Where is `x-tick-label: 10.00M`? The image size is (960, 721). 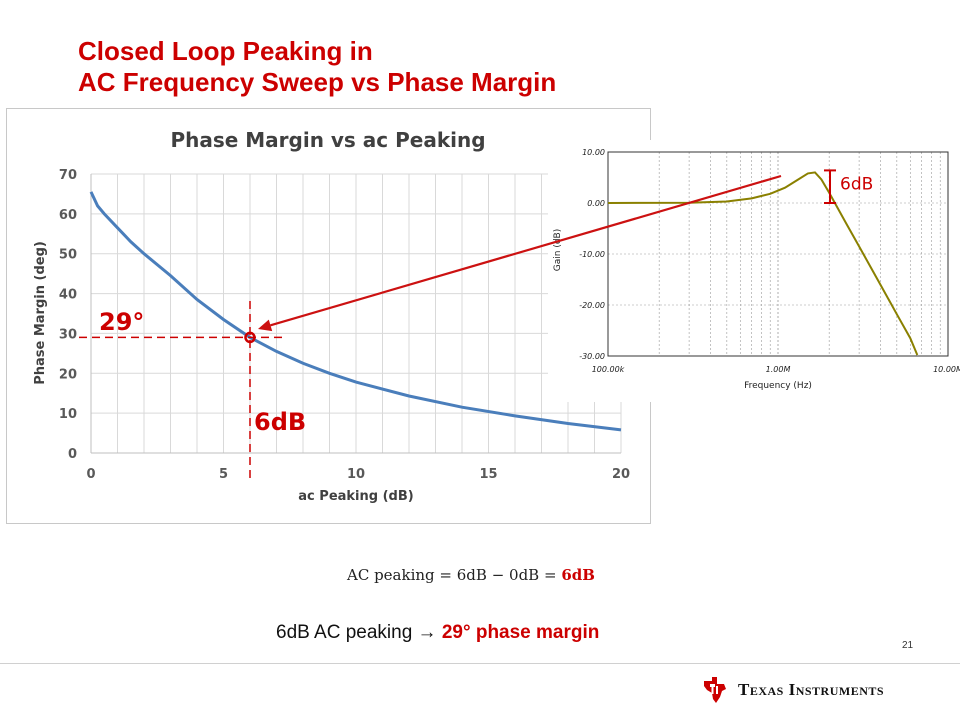
x-tick-label: 10.00M is located at coordinates (946, 369).